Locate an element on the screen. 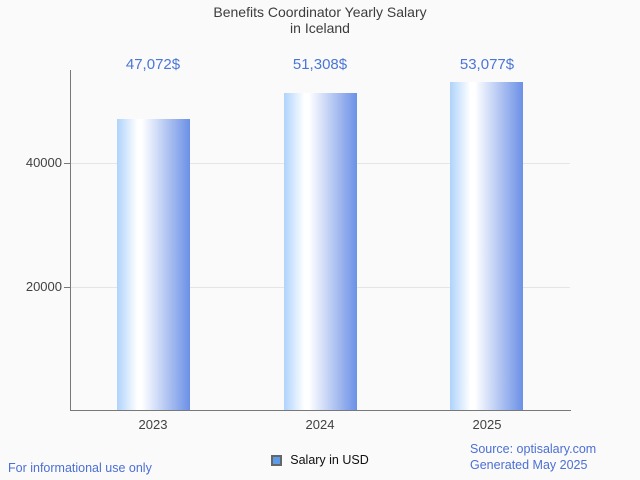 The height and width of the screenshot is (480, 640). bar-value-label: 53,077$ is located at coordinates (487, 64).